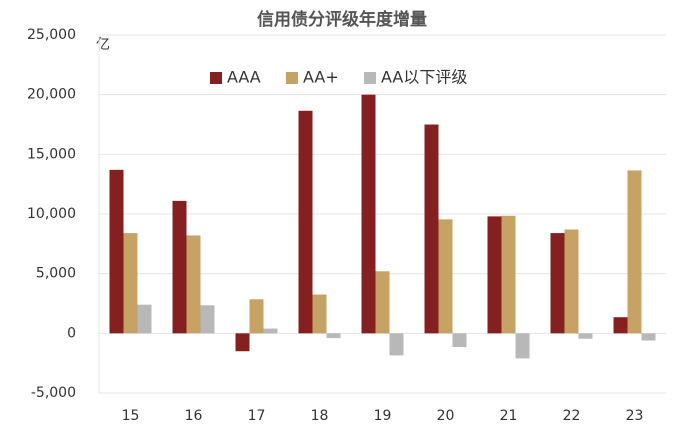 The height and width of the screenshot is (441, 700). I want to click on y-unit-label: 亿, so click(103, 45).